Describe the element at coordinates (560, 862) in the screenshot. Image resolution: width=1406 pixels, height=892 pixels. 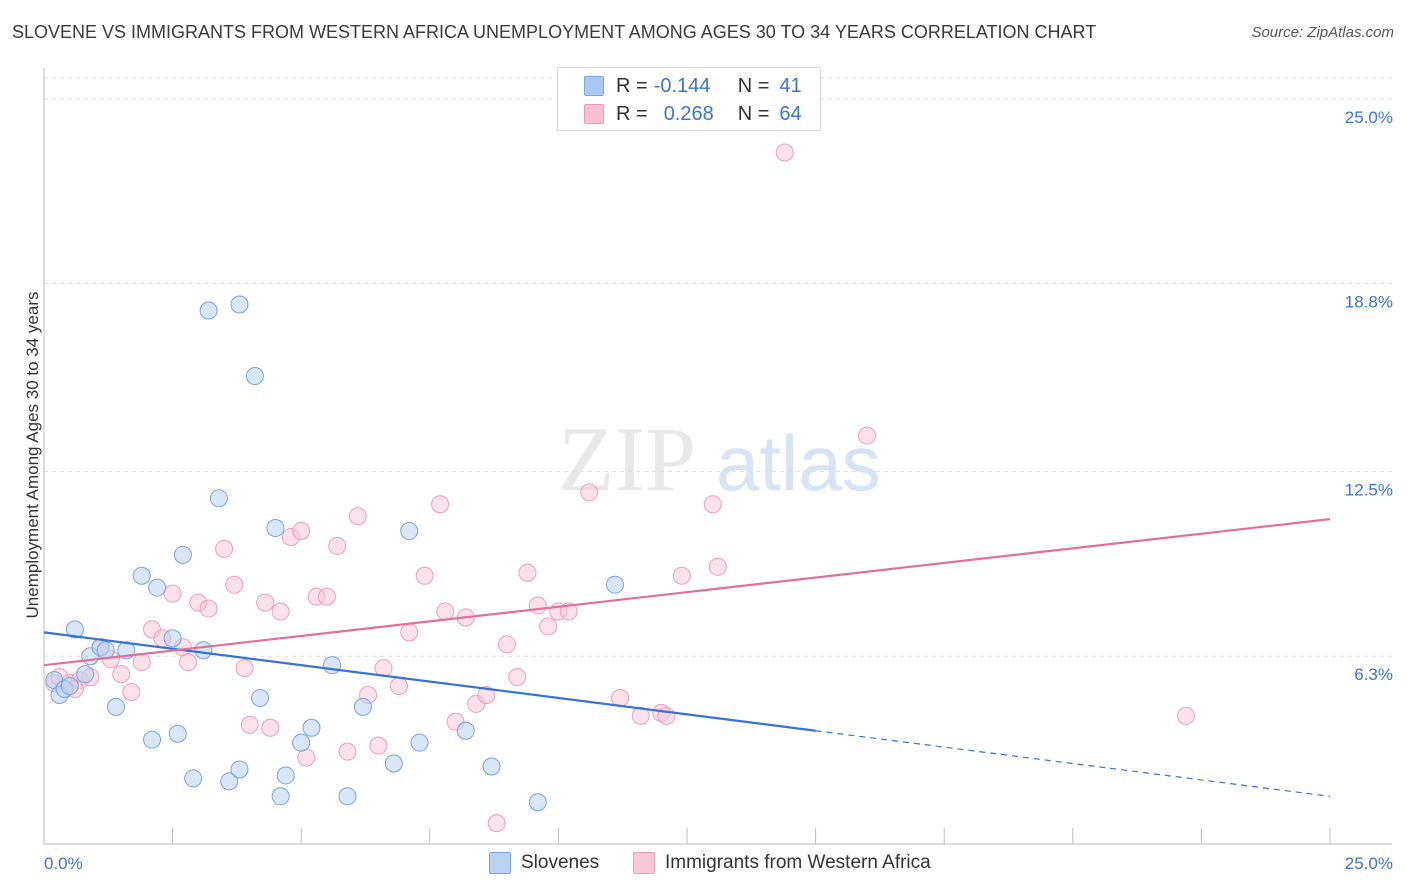
I see `bottom-legend-label: Slovenes` at that location.